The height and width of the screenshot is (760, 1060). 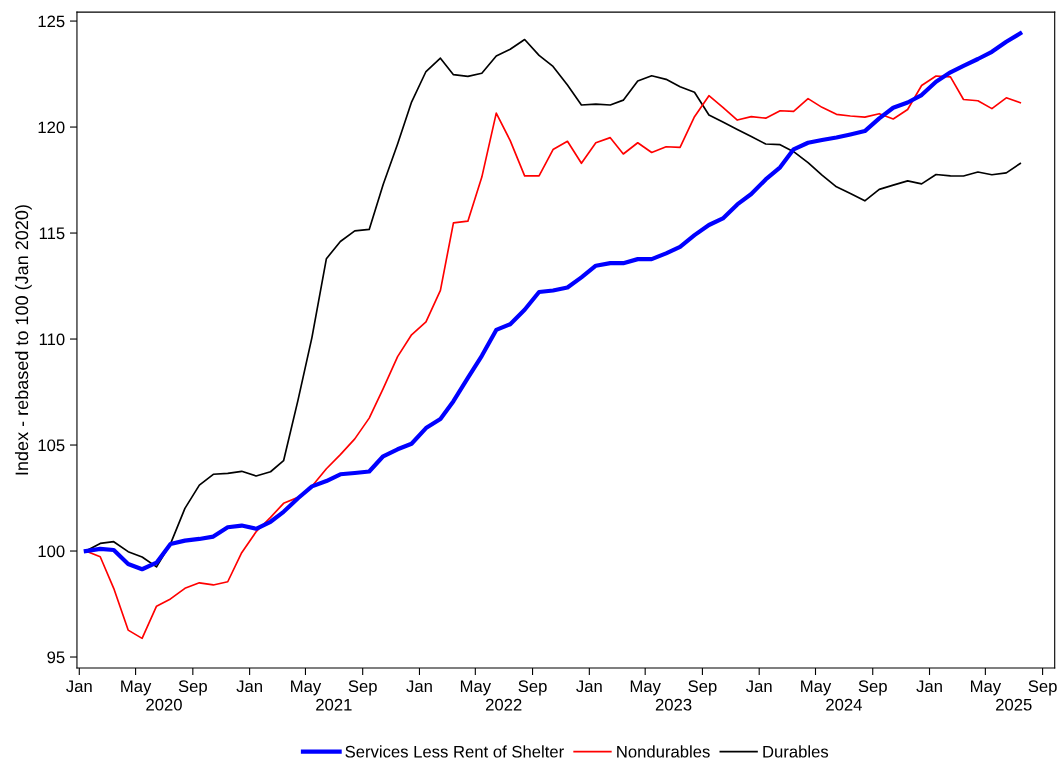 What do you see at coordinates (454, 751) in the screenshot?
I see `legend-label: Services Less Rent of Shelter` at bounding box center [454, 751].